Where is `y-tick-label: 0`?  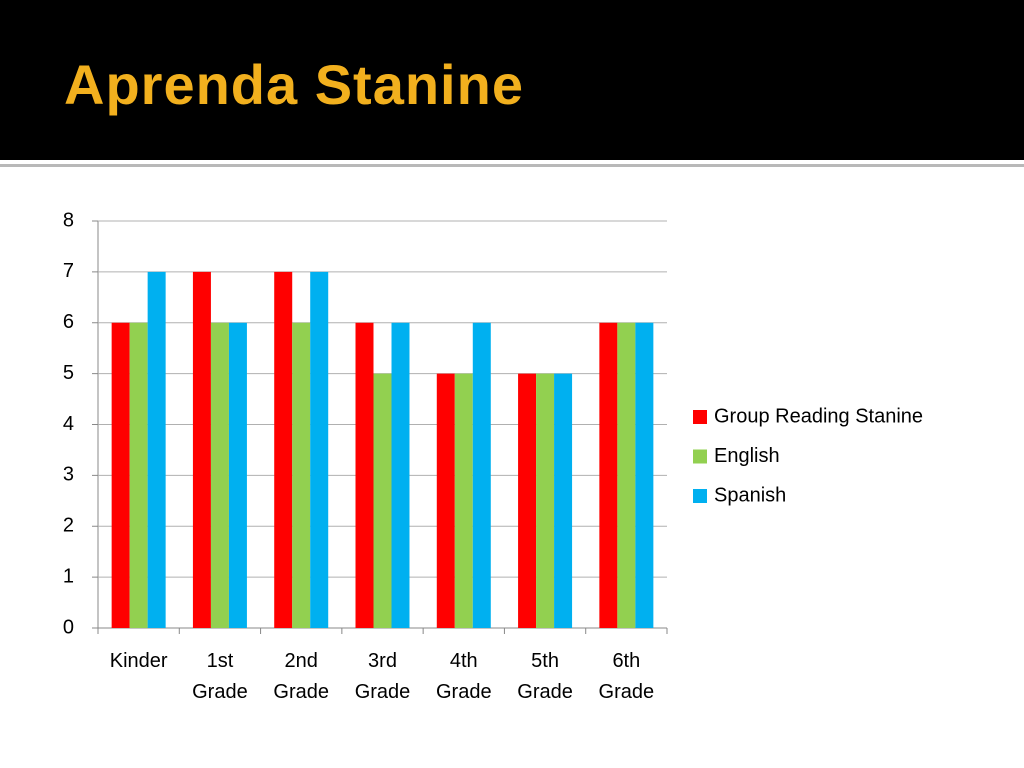 y-tick-label: 0 is located at coordinates (68, 627).